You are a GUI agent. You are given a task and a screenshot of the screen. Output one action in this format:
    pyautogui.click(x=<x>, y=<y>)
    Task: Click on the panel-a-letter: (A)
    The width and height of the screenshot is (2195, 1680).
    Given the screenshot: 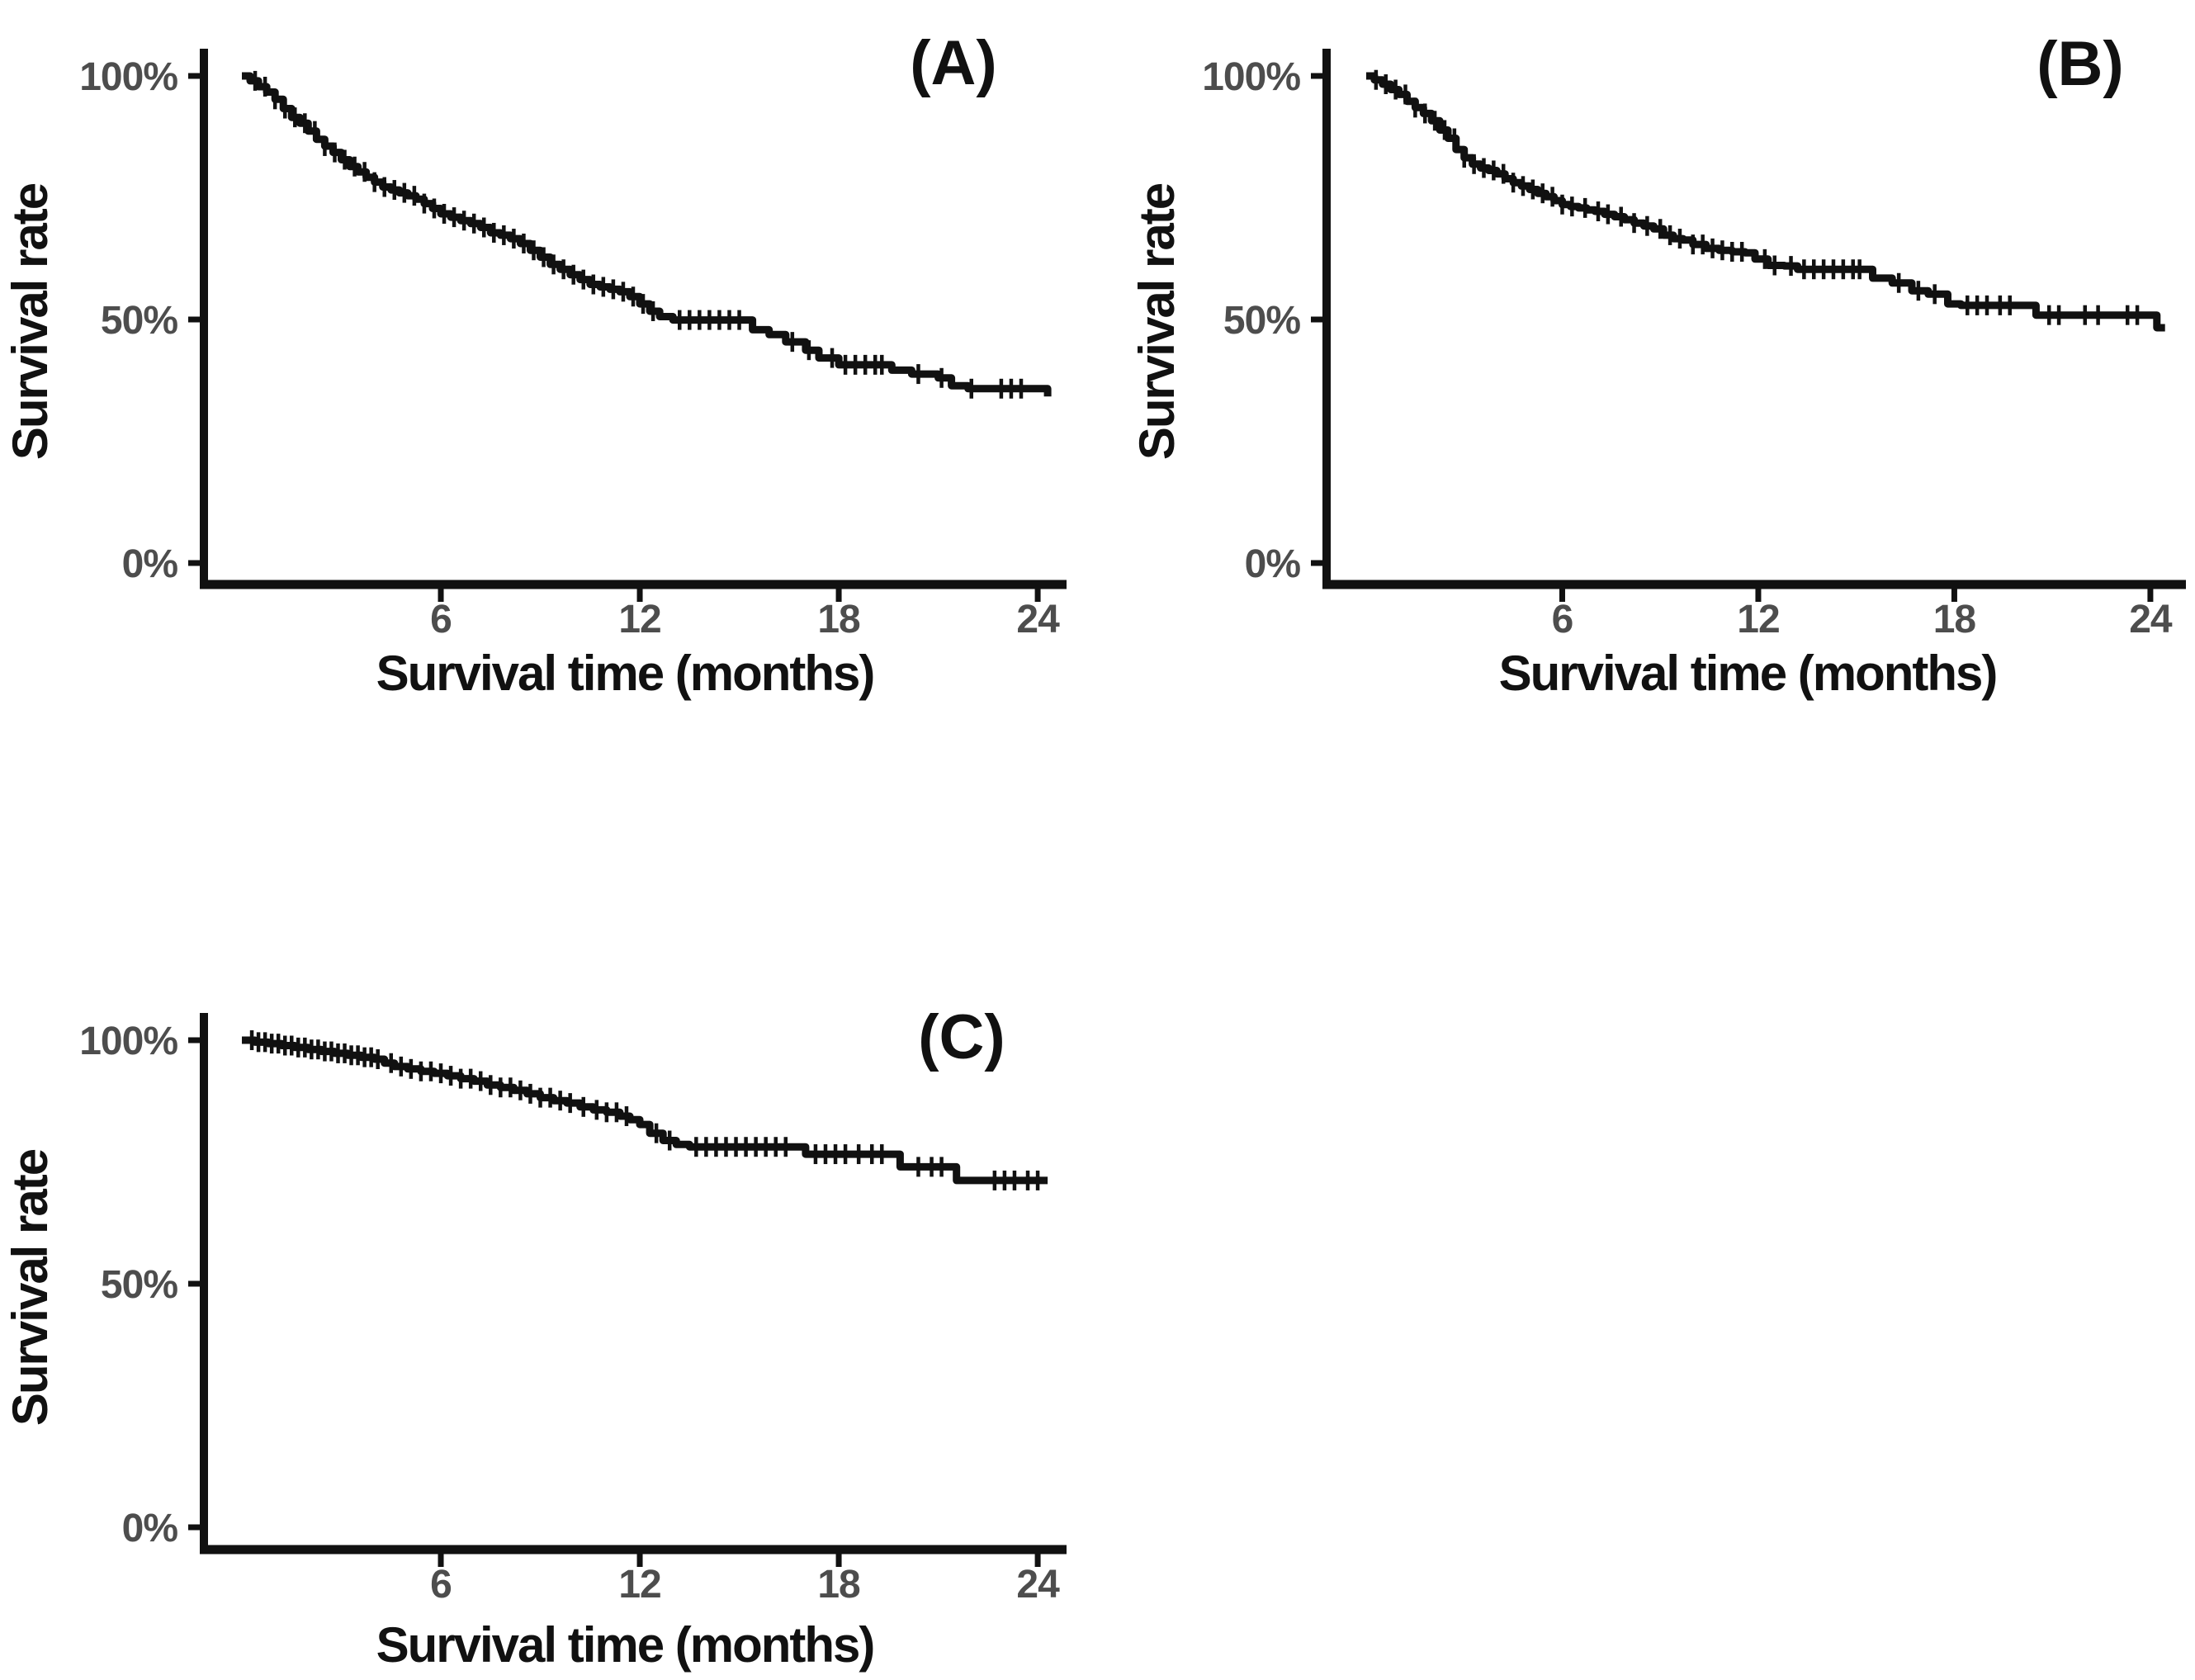 What is the action you would take?
    pyautogui.click(x=954, y=63)
    